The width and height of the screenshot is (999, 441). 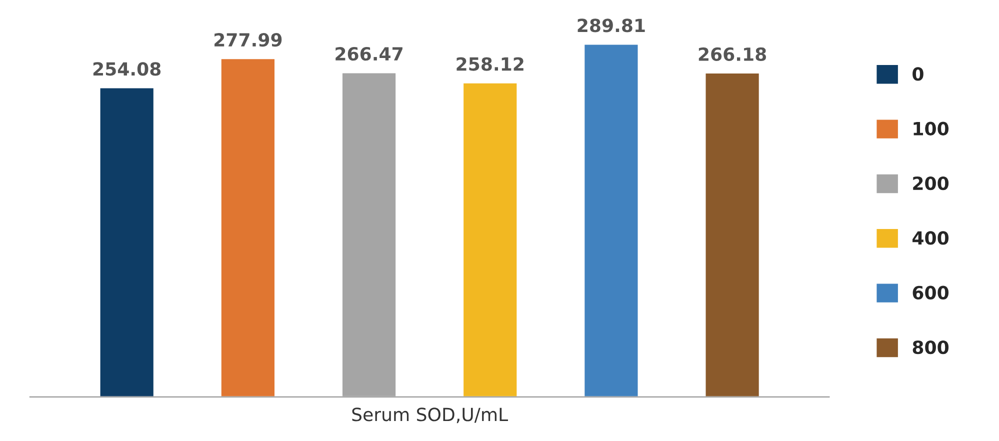 I want to click on data-label: 254.08, so click(x=127, y=69).